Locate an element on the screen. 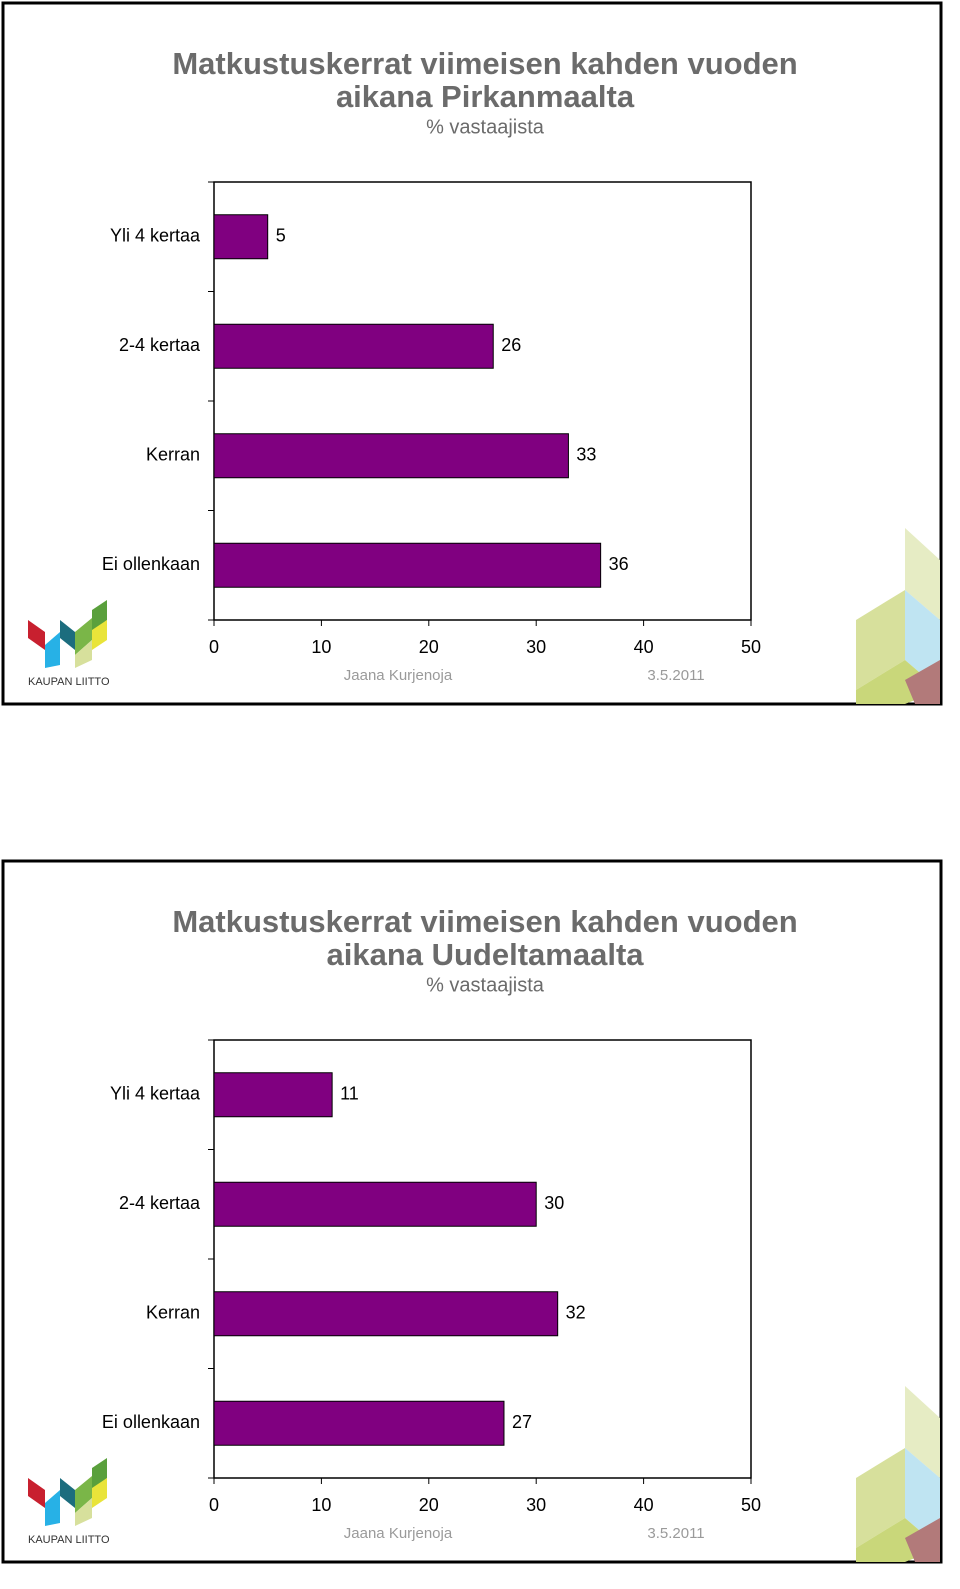  chart-title: aikana Uudeltamaalta is located at coordinates (485, 954).